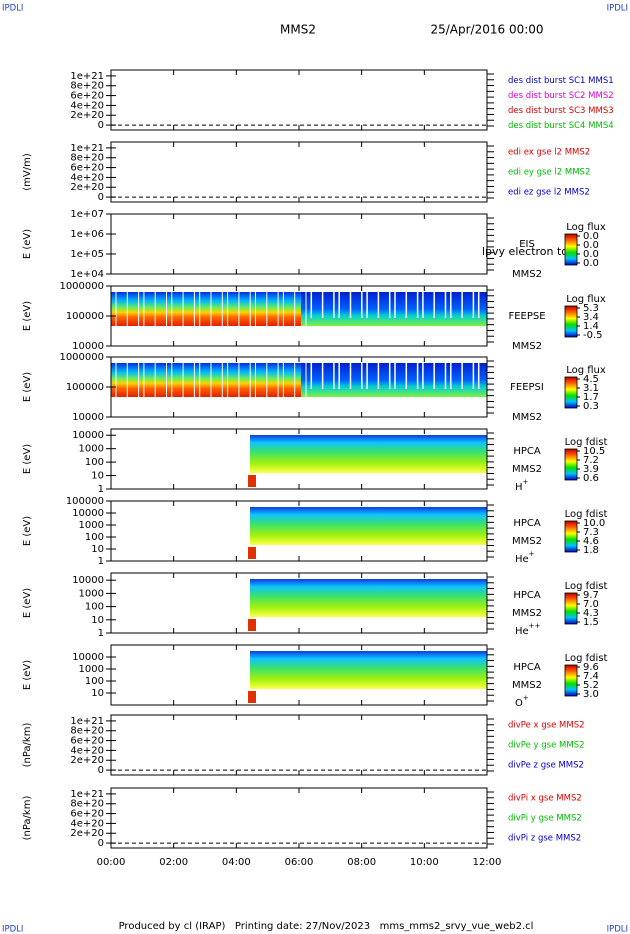  I want to click on instrument-label: EIS, so click(527, 244).